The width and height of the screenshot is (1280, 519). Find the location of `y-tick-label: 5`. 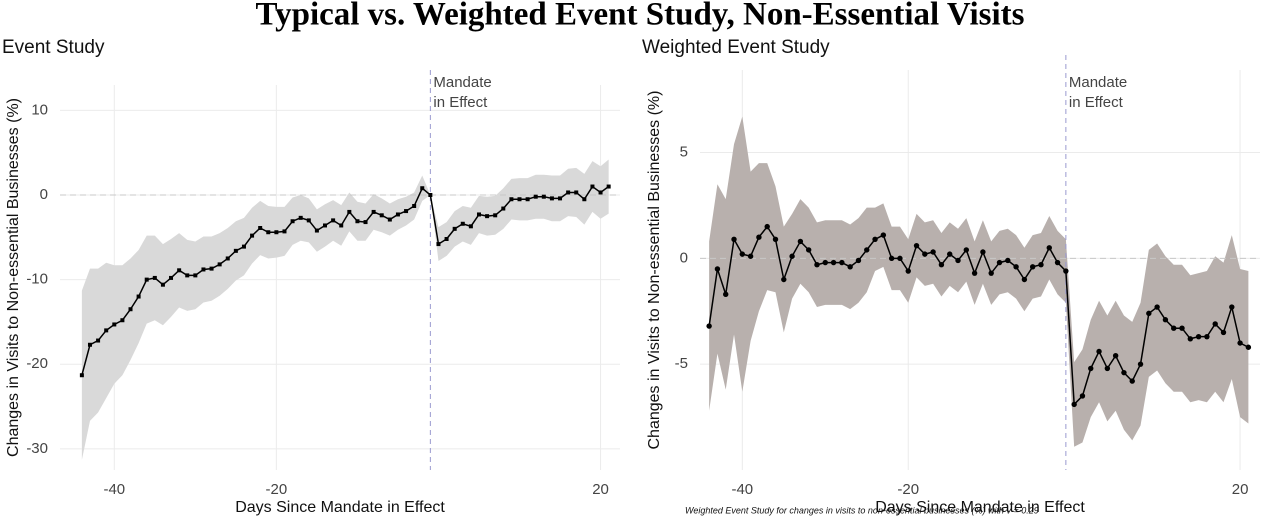

y-tick-label: 5 is located at coordinates (684, 152).